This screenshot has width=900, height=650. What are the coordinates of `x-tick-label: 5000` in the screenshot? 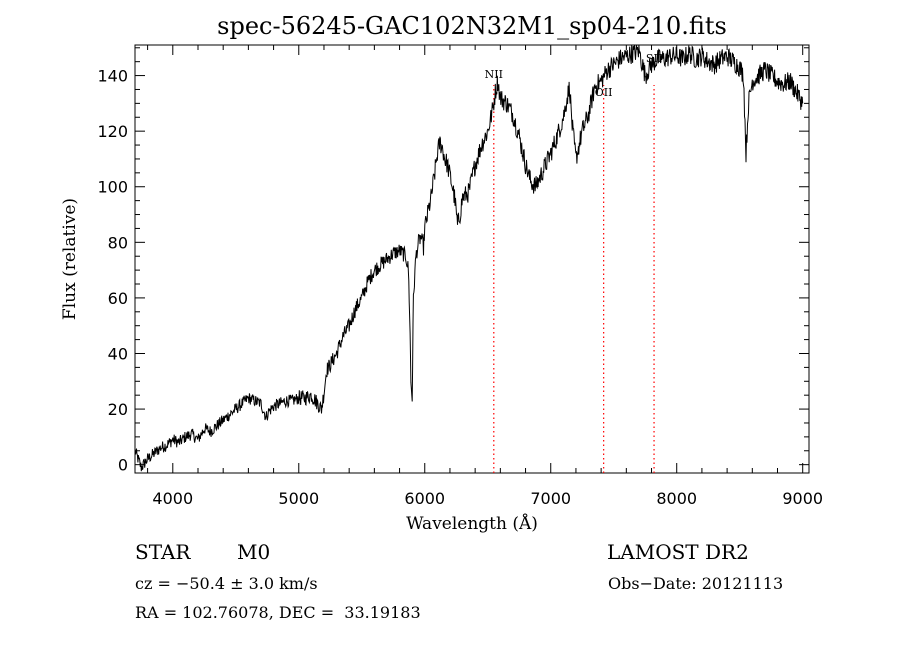 It's located at (298, 498).